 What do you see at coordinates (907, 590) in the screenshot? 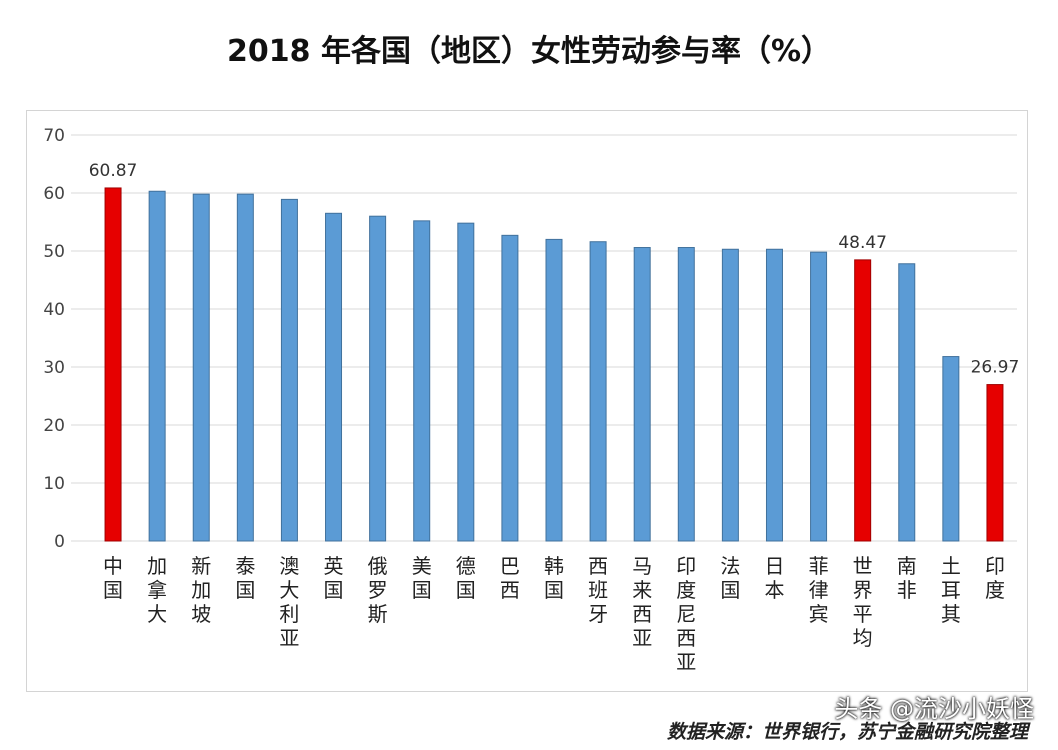
I see `x-tick-label-char: 非` at bounding box center [907, 590].